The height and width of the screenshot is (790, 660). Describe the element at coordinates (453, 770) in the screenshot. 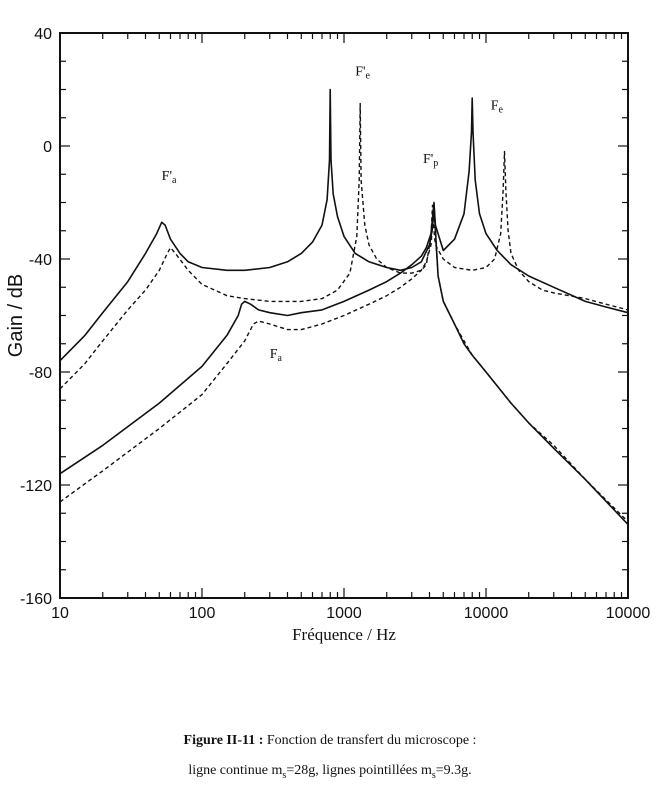

I see `caption-text-3: =9.3g.` at that location.